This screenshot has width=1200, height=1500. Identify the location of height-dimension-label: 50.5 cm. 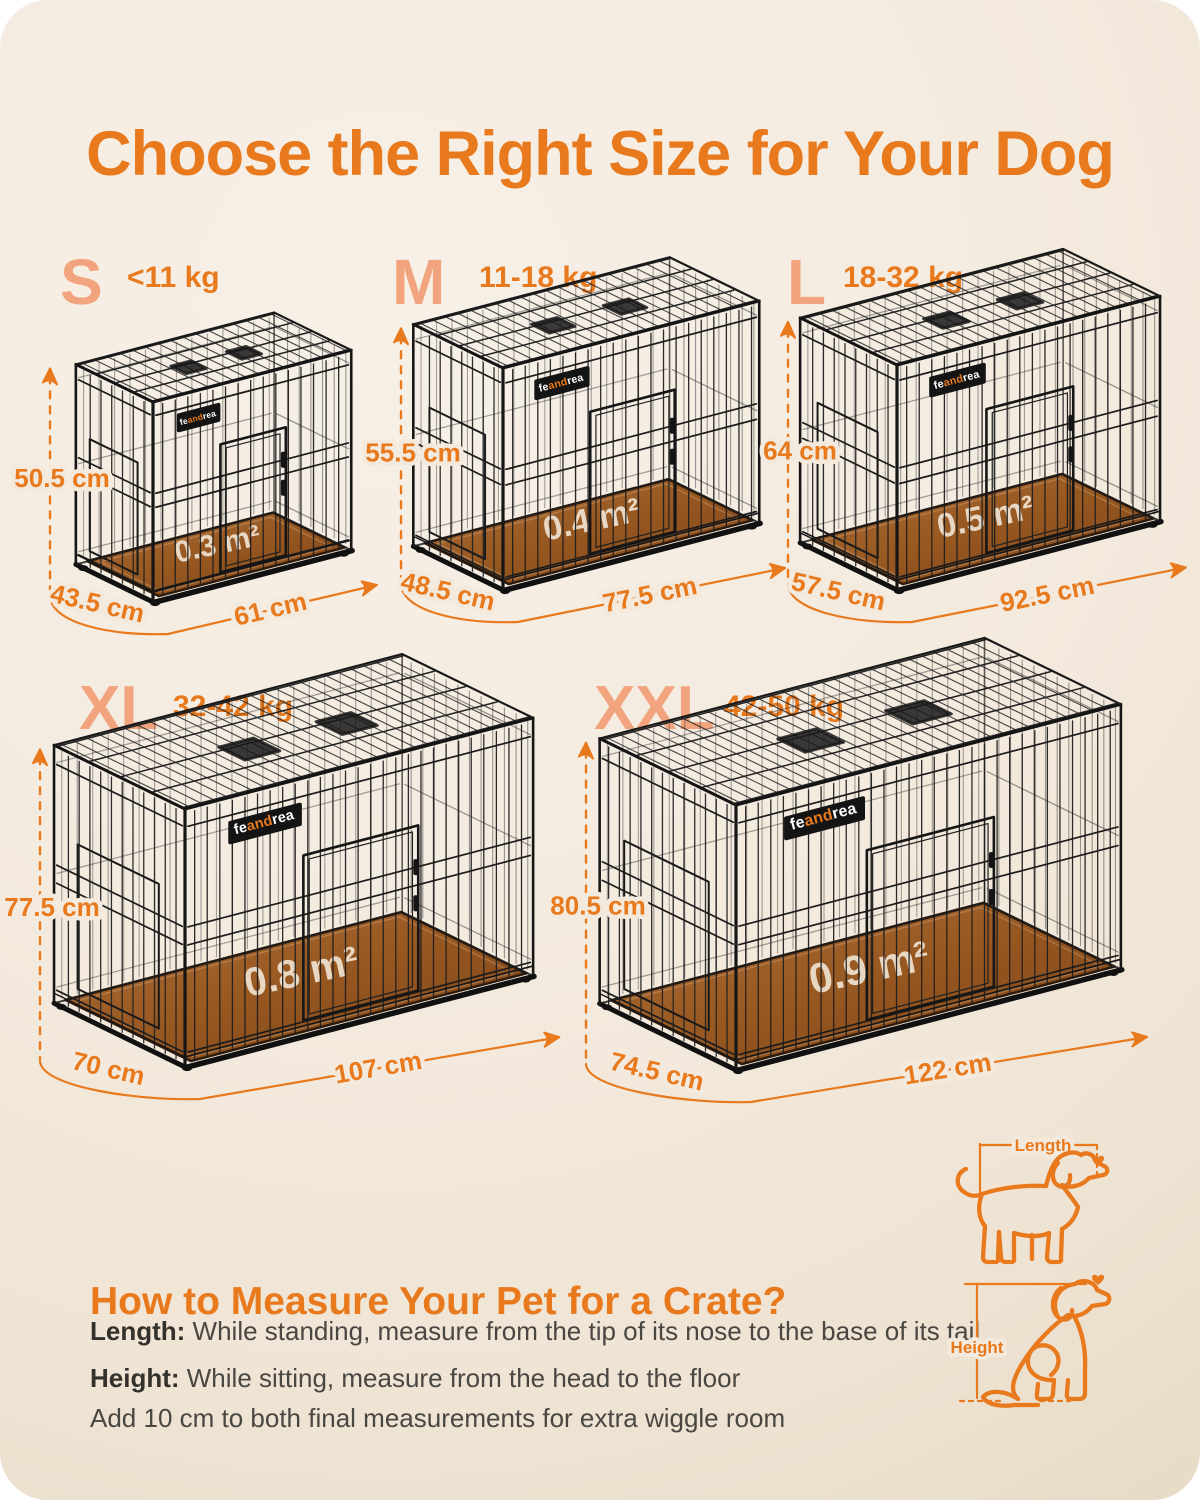
(61, 478).